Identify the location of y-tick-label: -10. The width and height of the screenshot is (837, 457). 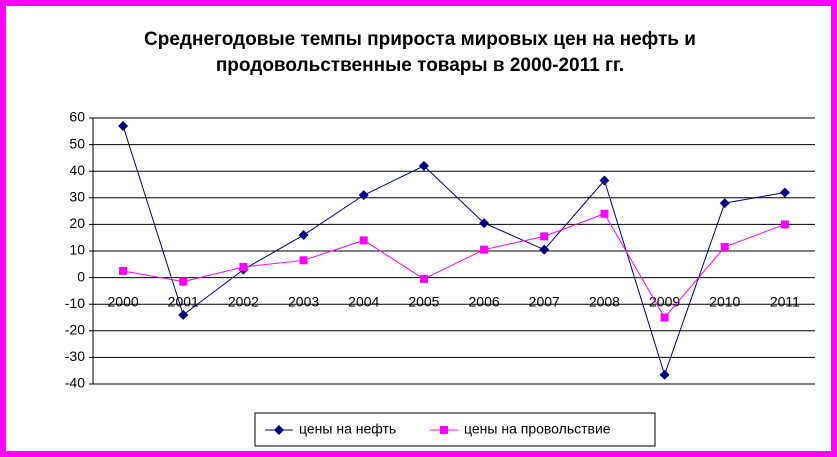
(75, 303).